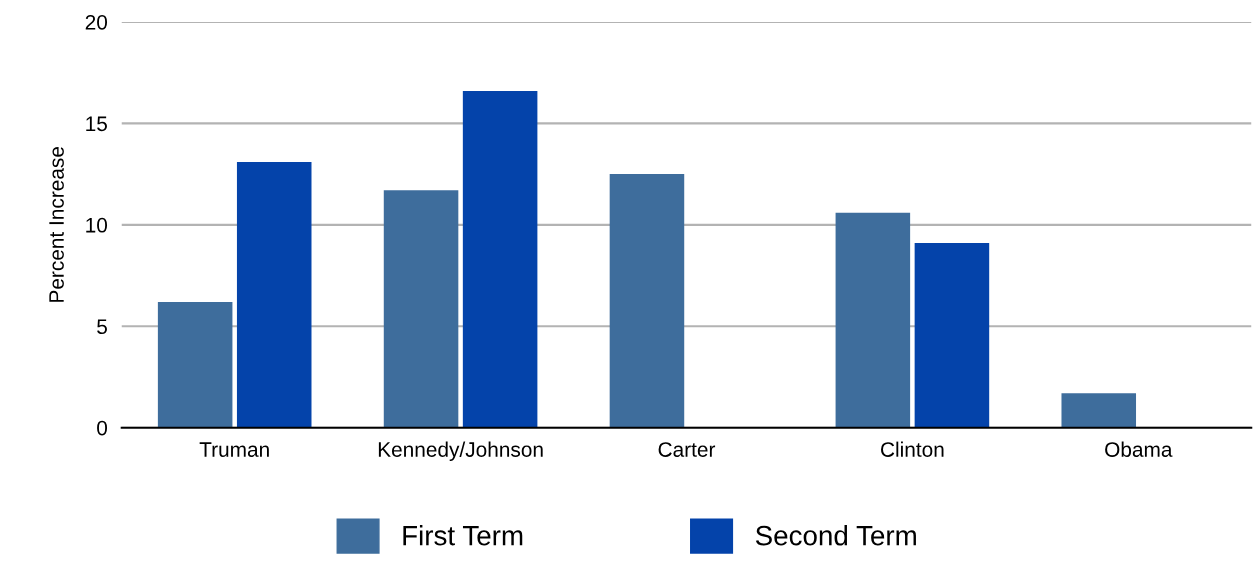  What do you see at coordinates (460, 451) in the screenshot?
I see `x-tick-label: Kennedy/Johnson` at bounding box center [460, 451].